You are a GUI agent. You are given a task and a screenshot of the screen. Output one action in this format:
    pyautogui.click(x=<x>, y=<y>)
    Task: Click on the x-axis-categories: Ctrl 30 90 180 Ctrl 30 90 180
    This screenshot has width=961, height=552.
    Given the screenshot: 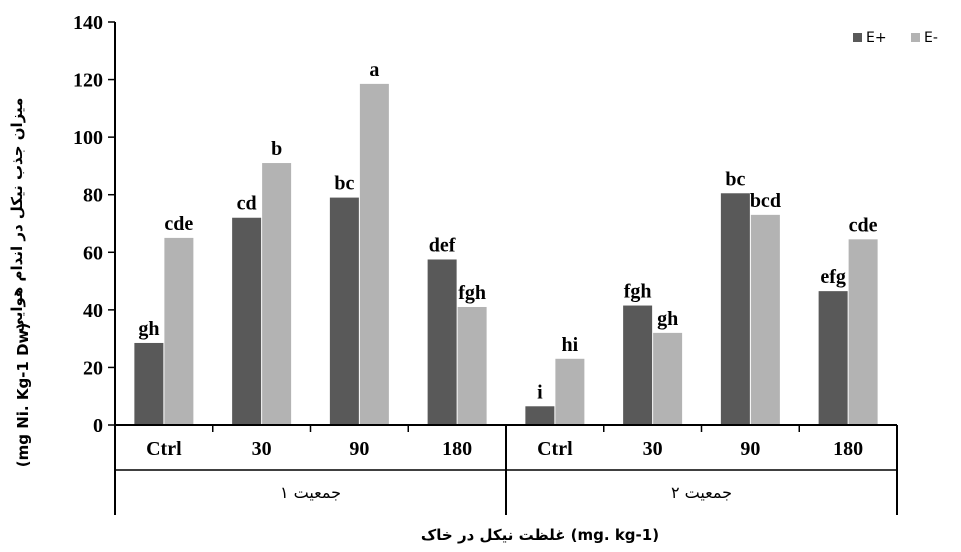 What is the action you would take?
    pyautogui.click(x=504, y=449)
    